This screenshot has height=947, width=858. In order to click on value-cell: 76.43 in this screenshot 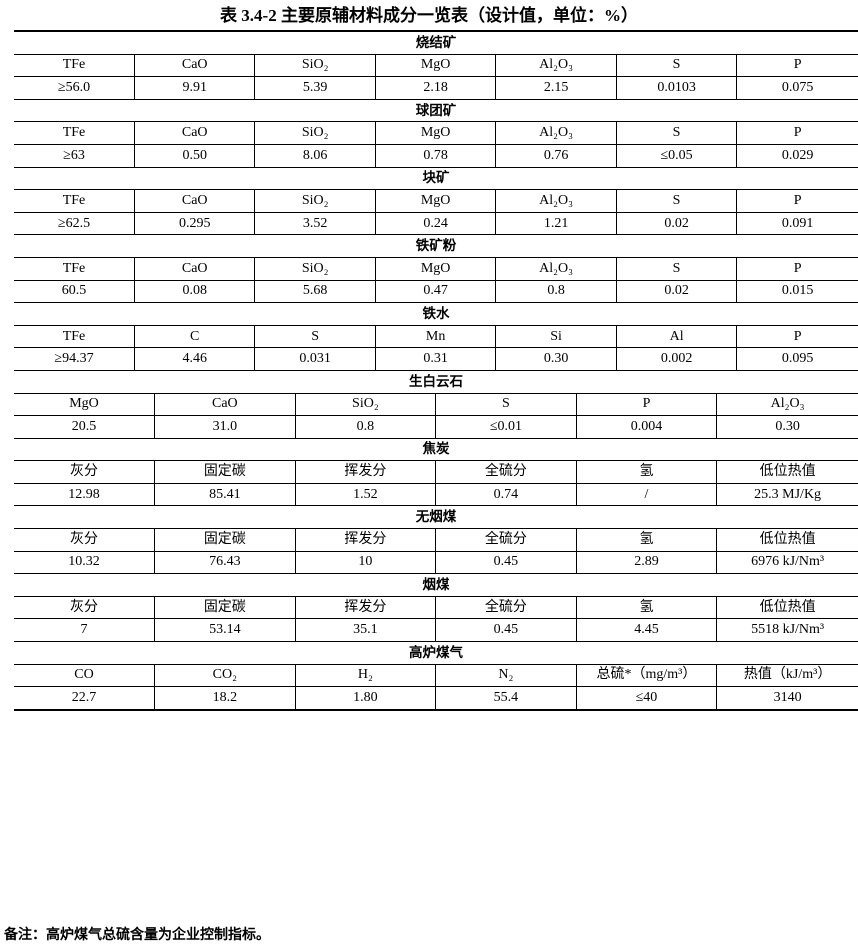, I will do `click(225, 562)`.